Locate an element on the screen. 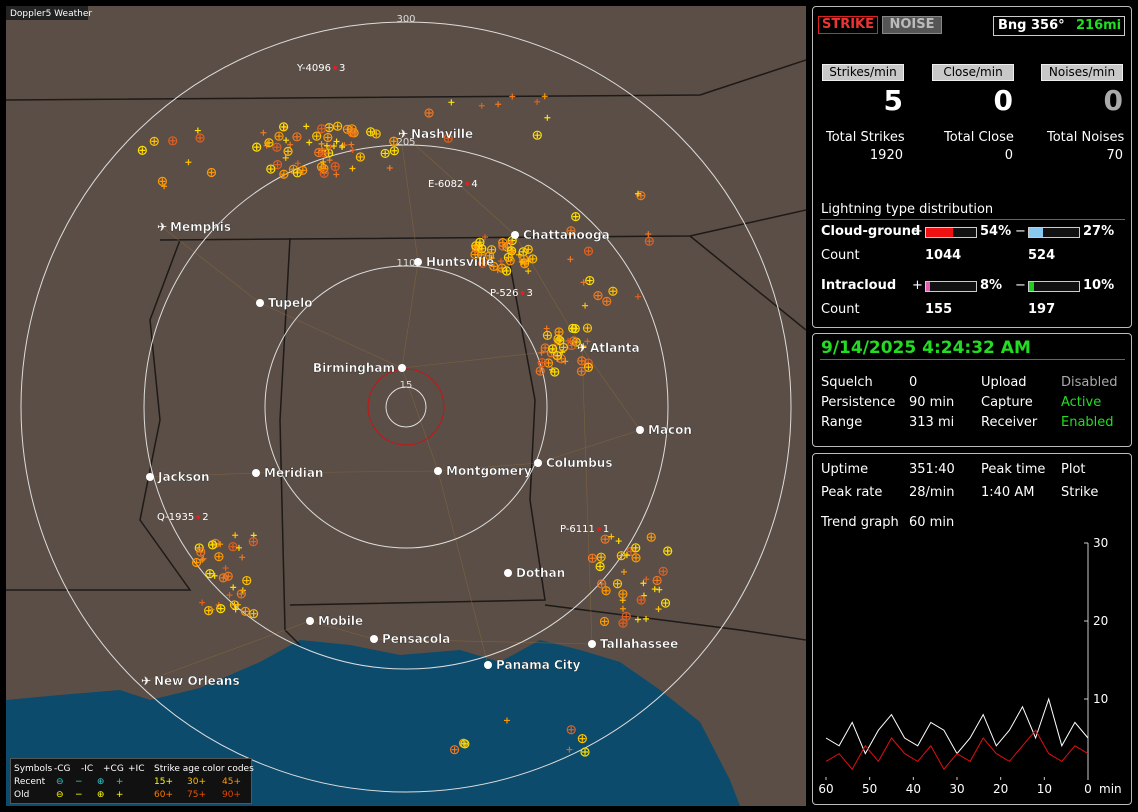  stat-label: Uptime is located at coordinates (845, 469).